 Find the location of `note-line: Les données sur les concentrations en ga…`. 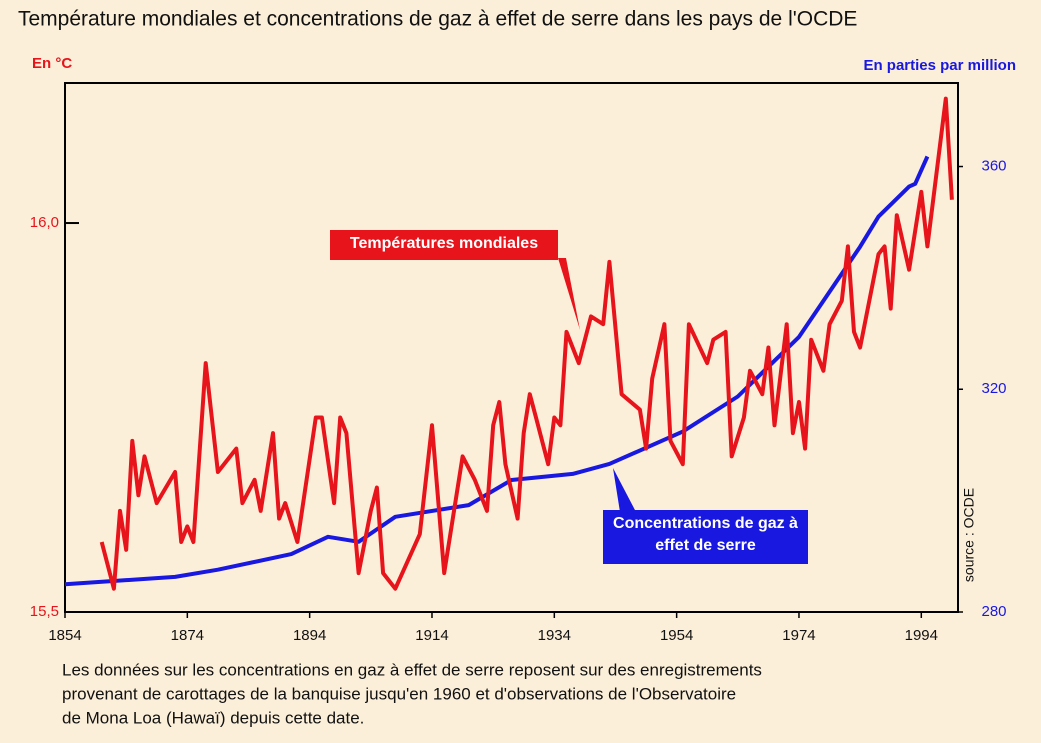

note-line: Les données sur les concentrations en ga… is located at coordinates (412, 669).